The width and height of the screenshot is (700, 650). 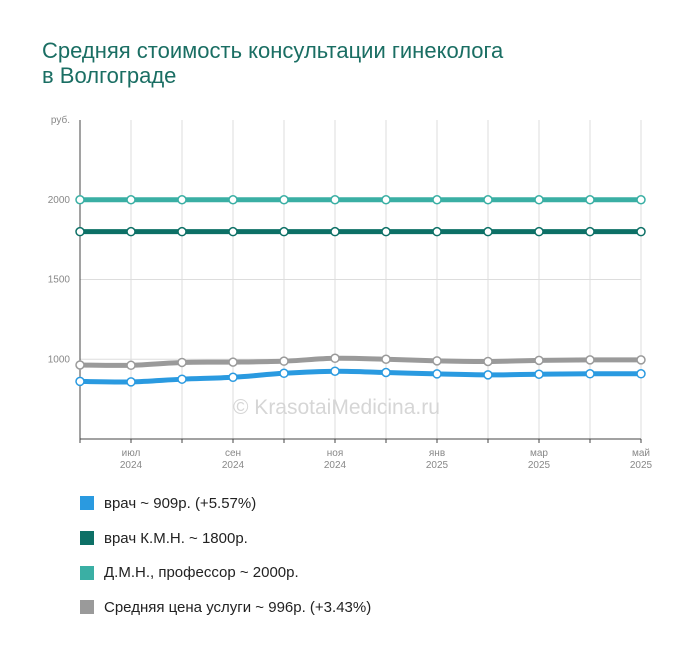 What do you see at coordinates (59, 200) in the screenshot?
I see `y-tick-label: 2000` at bounding box center [59, 200].